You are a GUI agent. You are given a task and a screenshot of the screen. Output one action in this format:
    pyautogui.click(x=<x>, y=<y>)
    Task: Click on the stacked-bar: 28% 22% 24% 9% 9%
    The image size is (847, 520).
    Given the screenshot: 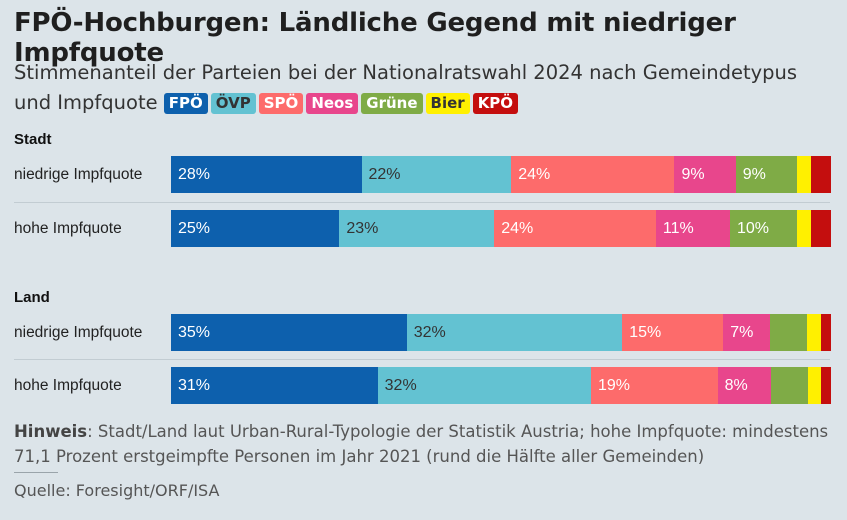 What is the action you would take?
    pyautogui.click(x=501, y=174)
    